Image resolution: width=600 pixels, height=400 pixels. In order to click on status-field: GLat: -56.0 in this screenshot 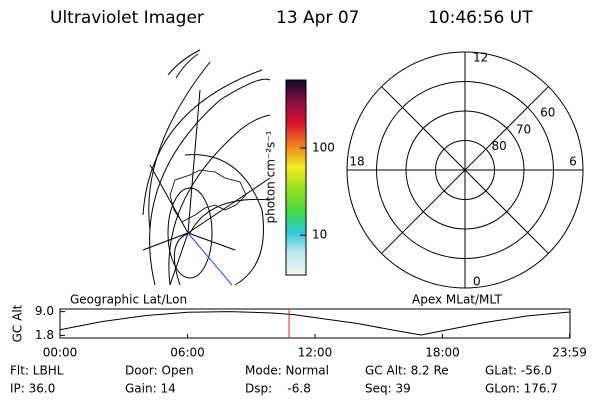, I will do `click(518, 371)`.